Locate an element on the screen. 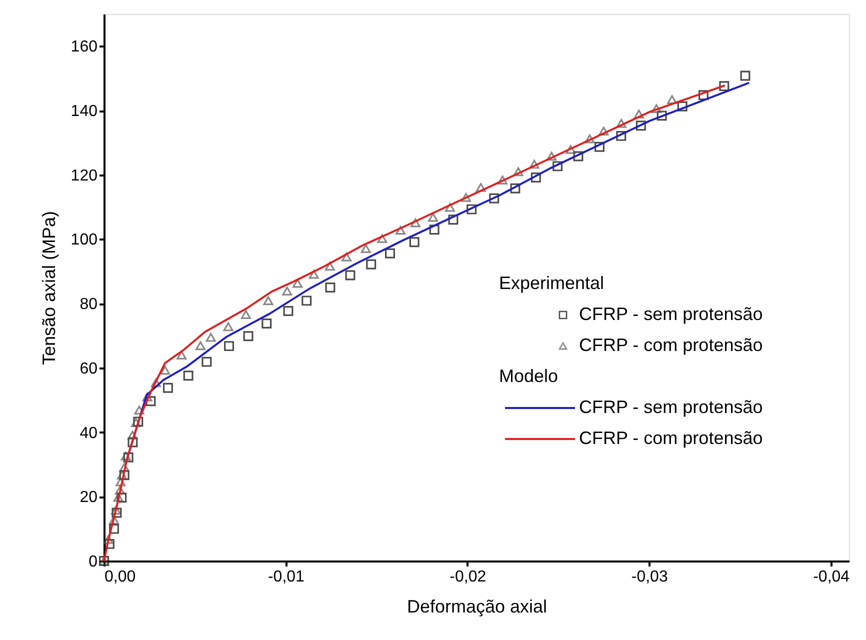 This screenshot has height=640, width=866. x-tick-label: 0,00 is located at coordinates (120, 577).